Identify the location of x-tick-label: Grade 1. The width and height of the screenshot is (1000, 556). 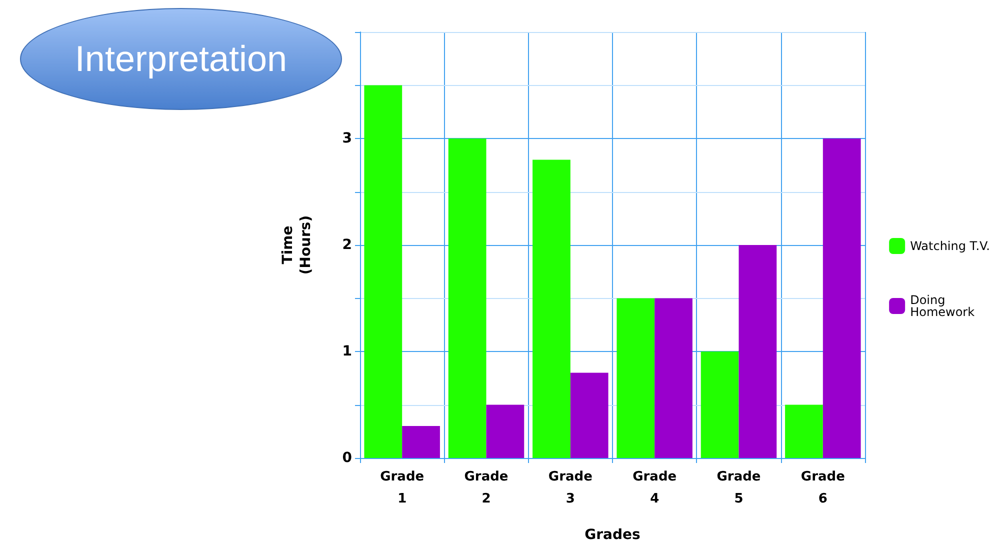
(402, 488).